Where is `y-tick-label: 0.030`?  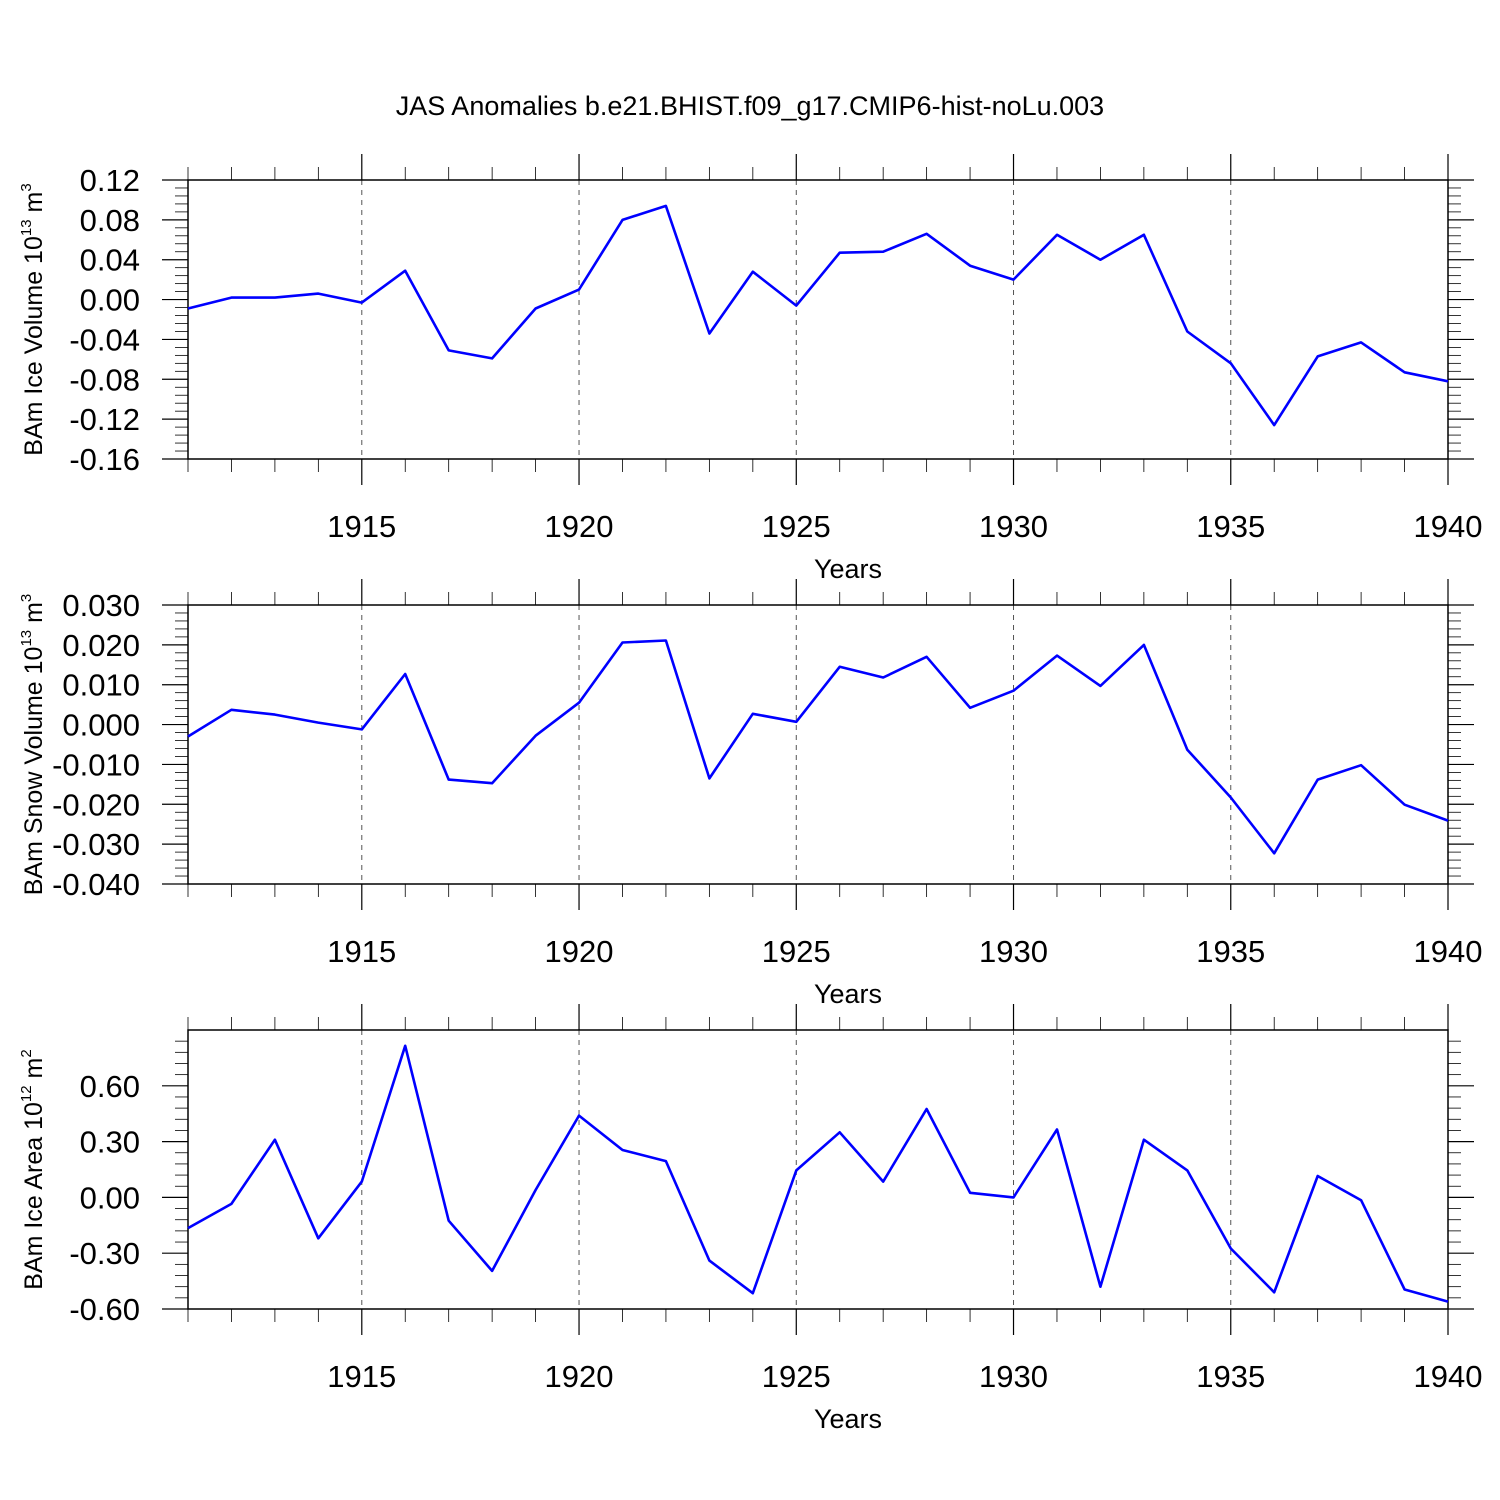
y-tick-label: 0.030 is located at coordinates (101, 605).